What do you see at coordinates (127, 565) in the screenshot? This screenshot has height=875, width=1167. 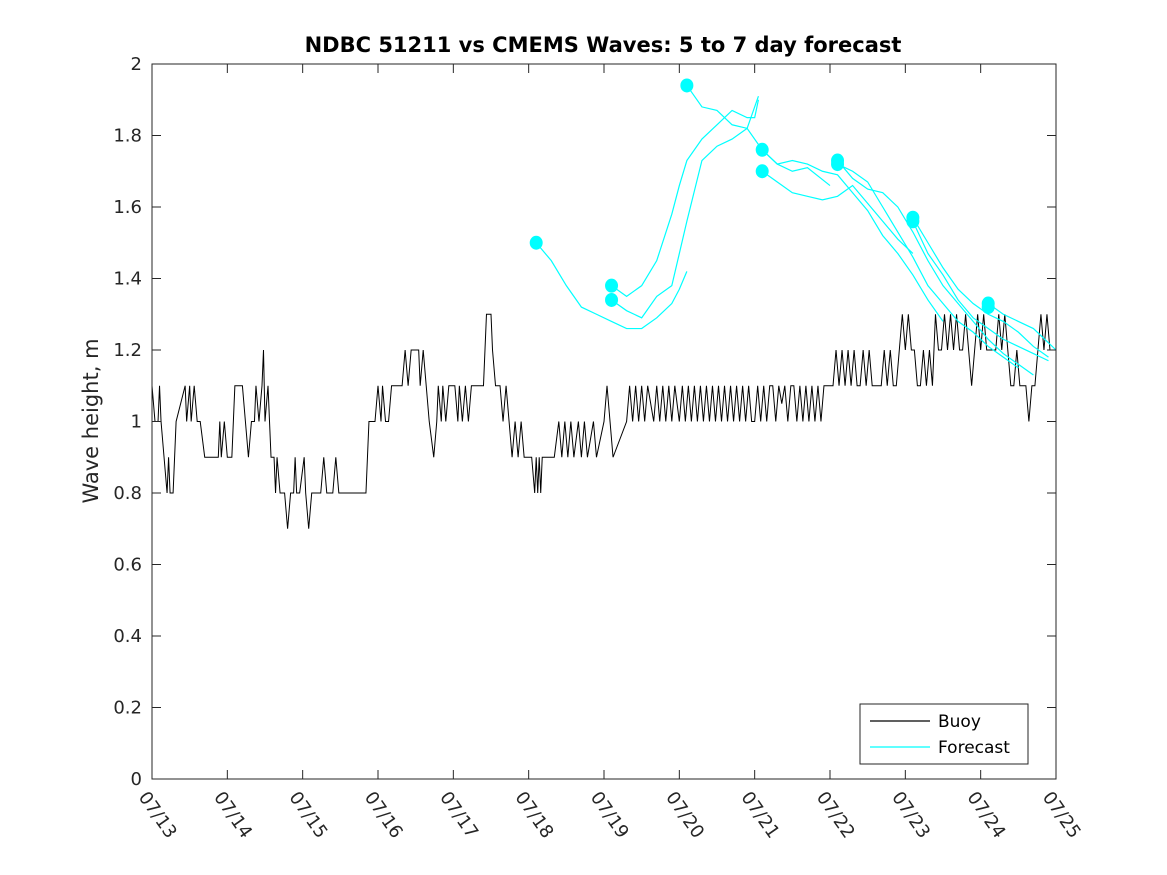 I see `y-tick-label: 0.6` at bounding box center [127, 565].